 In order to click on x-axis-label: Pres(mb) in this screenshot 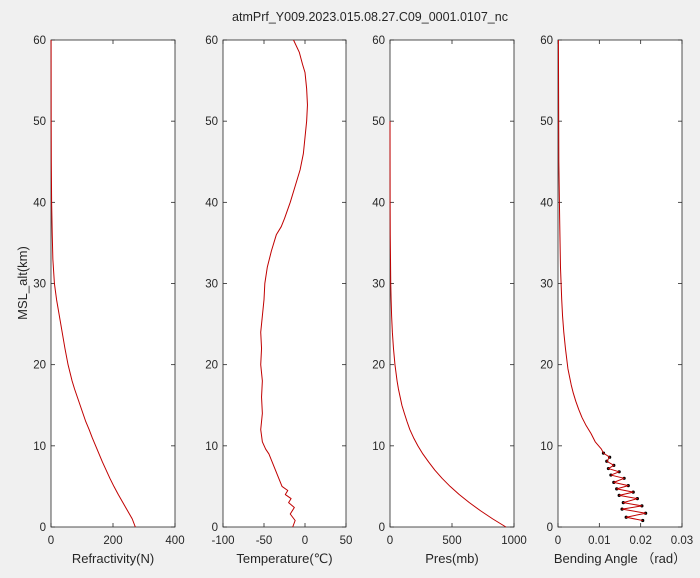, I will do `click(451, 558)`.